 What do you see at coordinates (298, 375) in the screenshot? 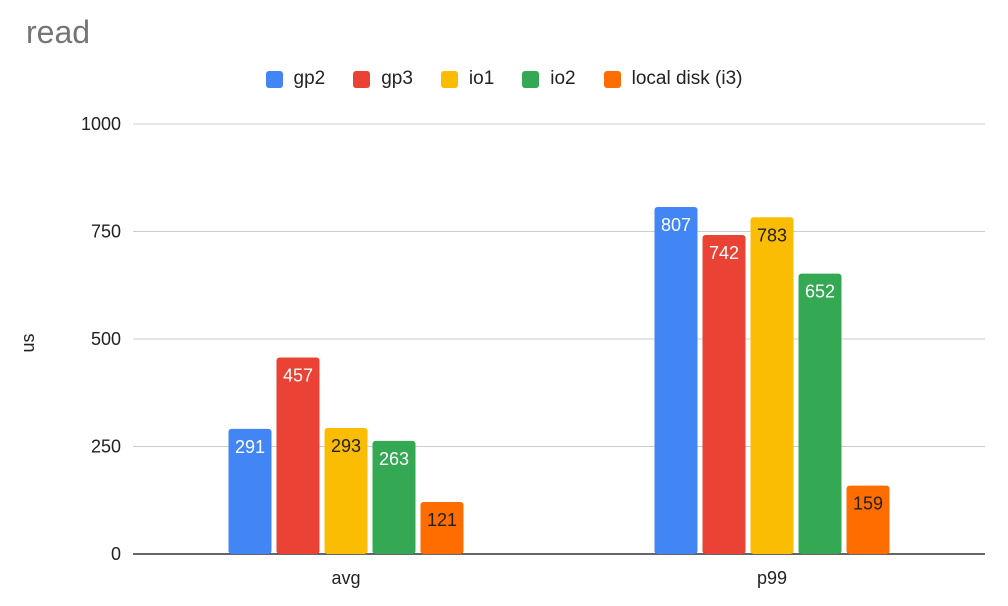
I see `bar-value-label: 457` at bounding box center [298, 375].